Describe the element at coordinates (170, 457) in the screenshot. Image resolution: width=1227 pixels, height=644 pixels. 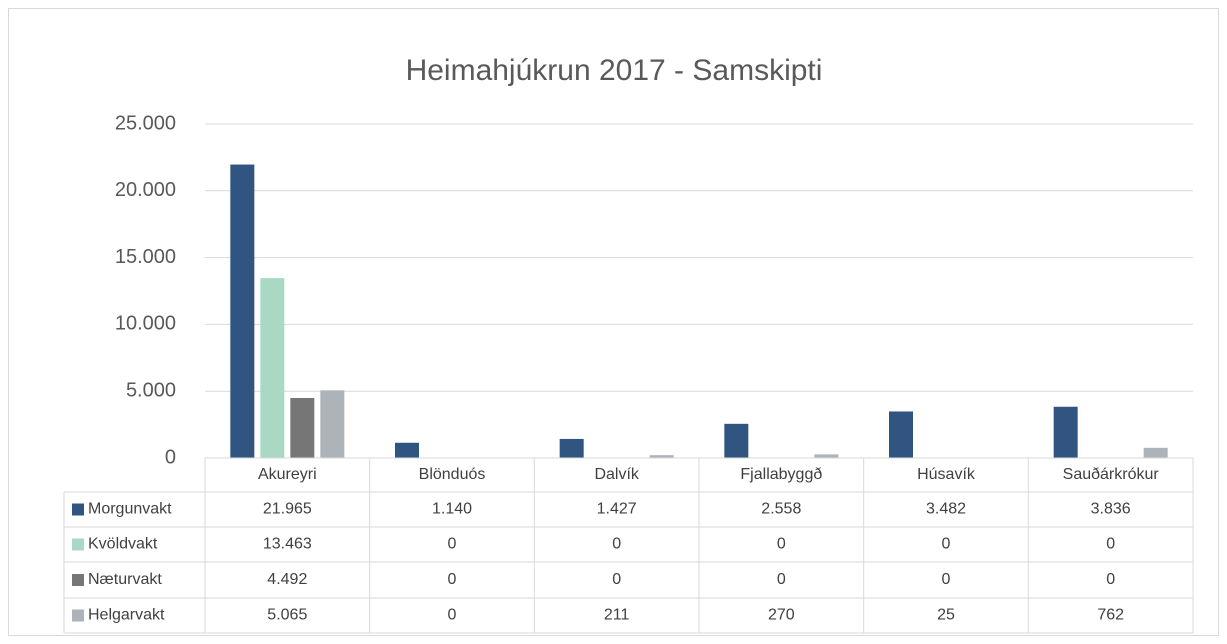
I see `y-tick-label: 0` at that location.